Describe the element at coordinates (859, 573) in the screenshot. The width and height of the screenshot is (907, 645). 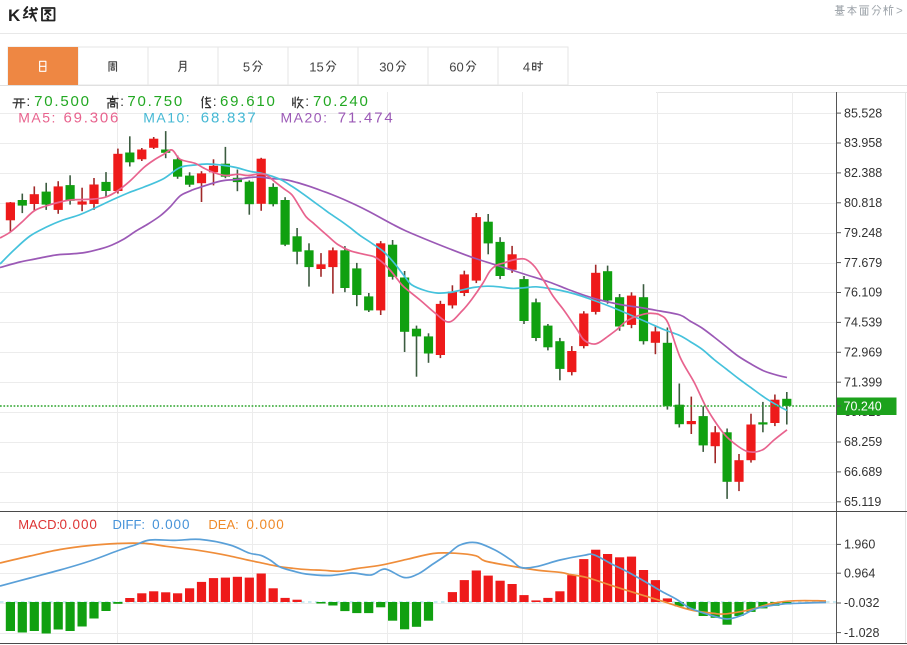
I see `svg-text: 0.964` at that location.